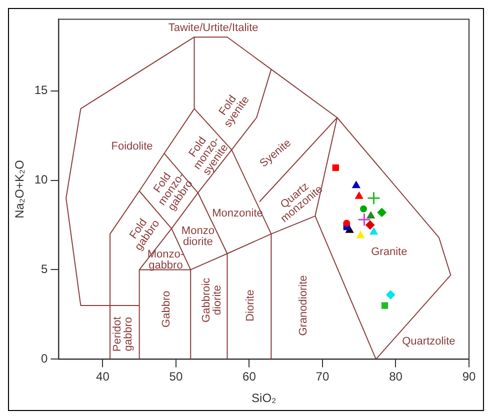  What do you see at coordinates (197, 236) in the screenshot?
I see `annotation: Monzo diorite` at bounding box center [197, 236].